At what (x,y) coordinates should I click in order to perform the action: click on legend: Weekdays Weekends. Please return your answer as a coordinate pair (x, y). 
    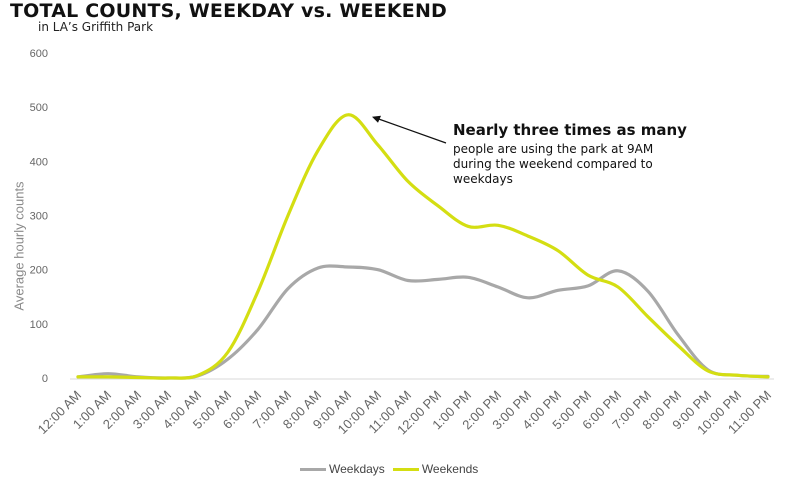
    Looking at the image, I should click on (393, 469).